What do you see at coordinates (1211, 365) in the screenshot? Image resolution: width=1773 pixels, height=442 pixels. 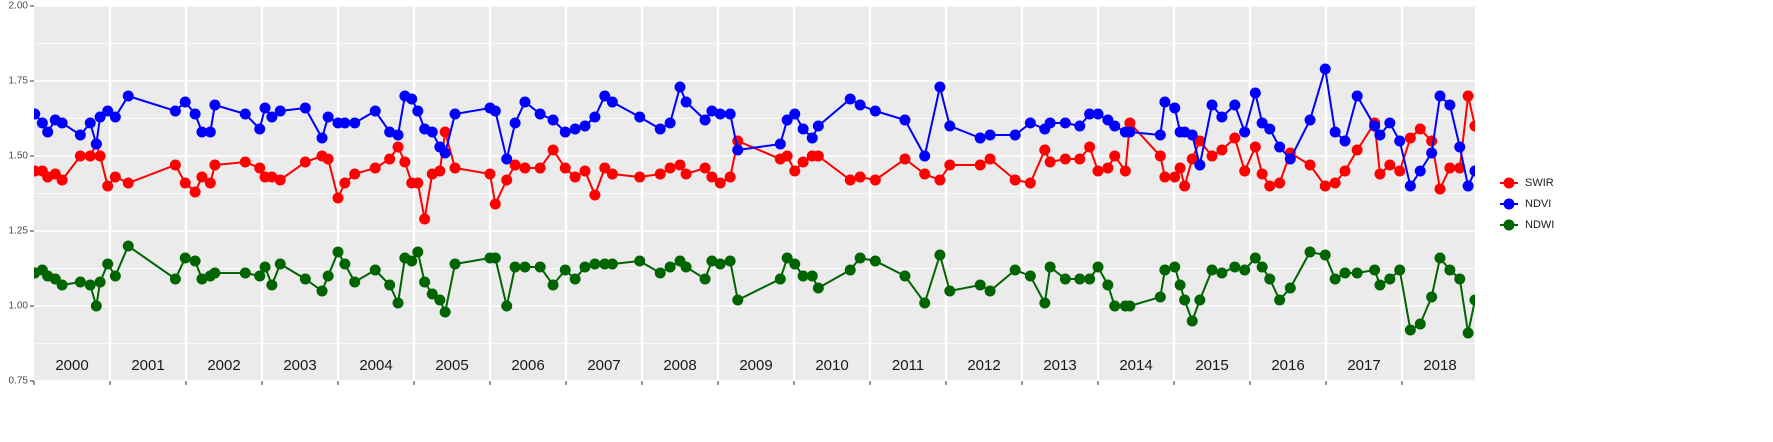 I see `x-tick-label: 2015` at bounding box center [1211, 365].